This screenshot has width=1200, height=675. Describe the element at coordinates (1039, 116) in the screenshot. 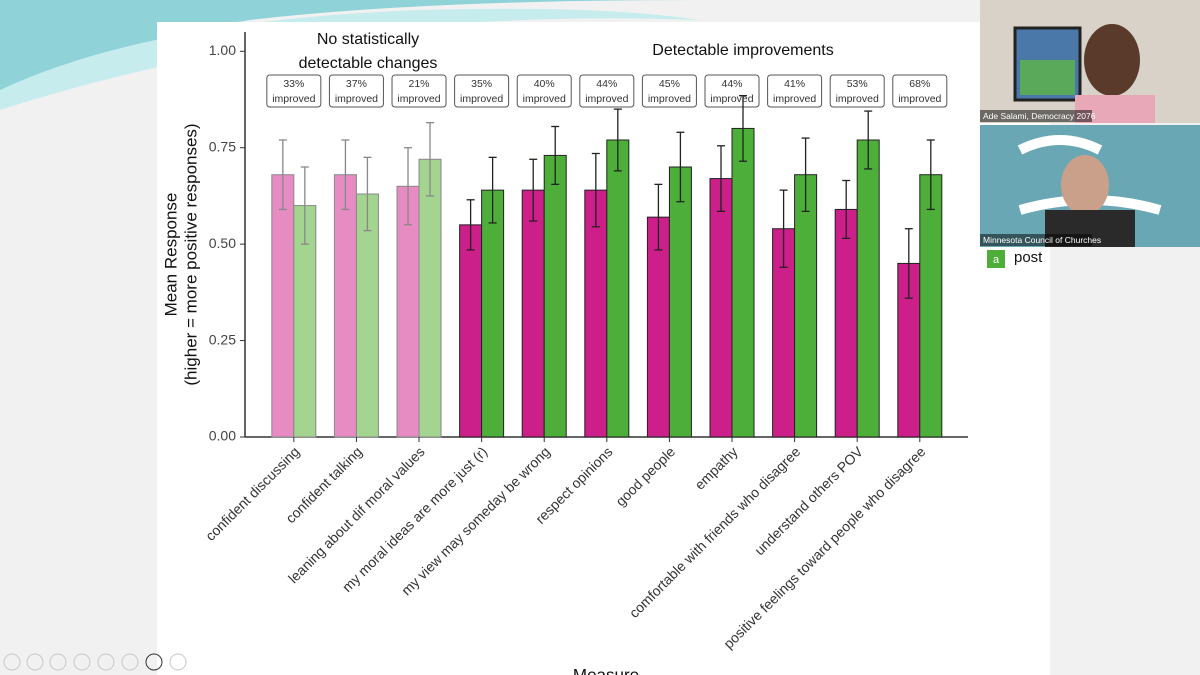

I see `participant-name: Ade Salami, Democracy 2076` at that location.